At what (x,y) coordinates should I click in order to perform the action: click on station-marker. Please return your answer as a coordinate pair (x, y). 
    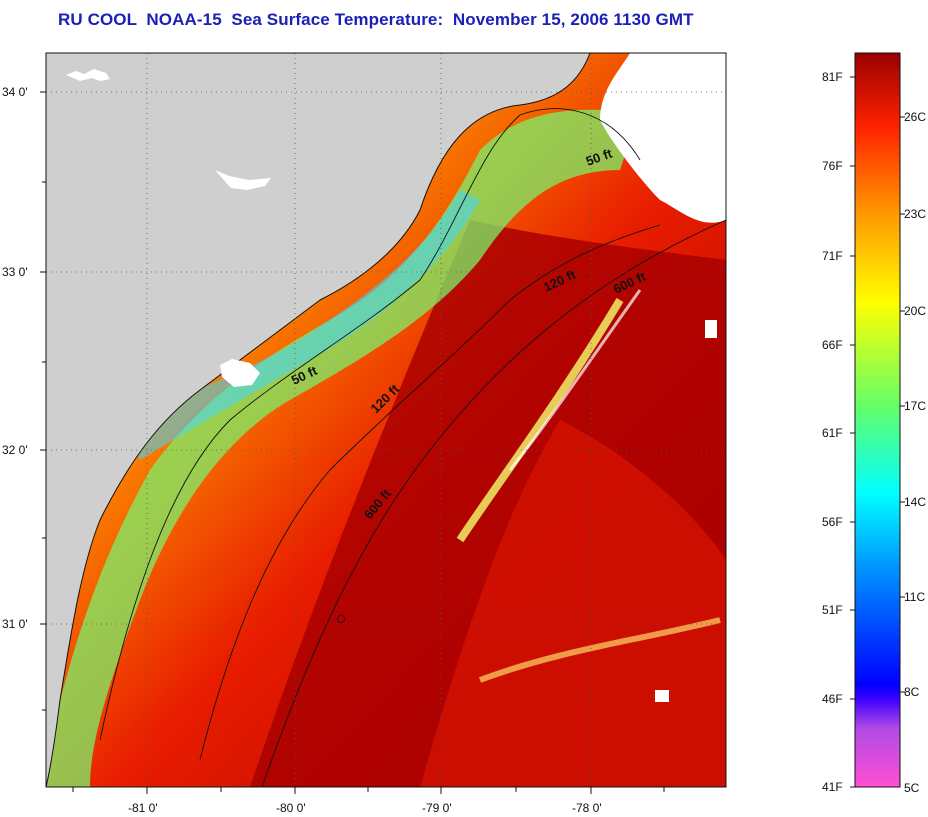
    Looking at the image, I should click on (341, 619).